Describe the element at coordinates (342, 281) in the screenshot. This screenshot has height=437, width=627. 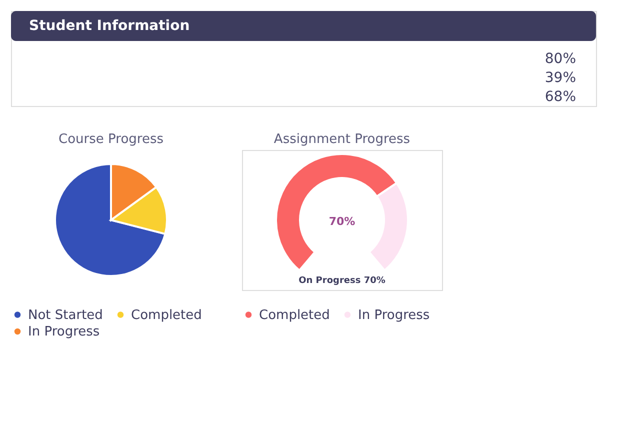
I see `text: On Progress 70%` at that location.